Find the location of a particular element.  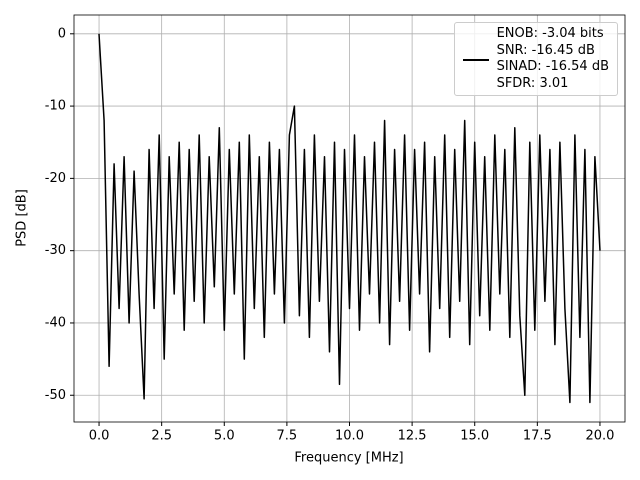

y-axis-label: PSD [dB] is located at coordinates (22, 218).